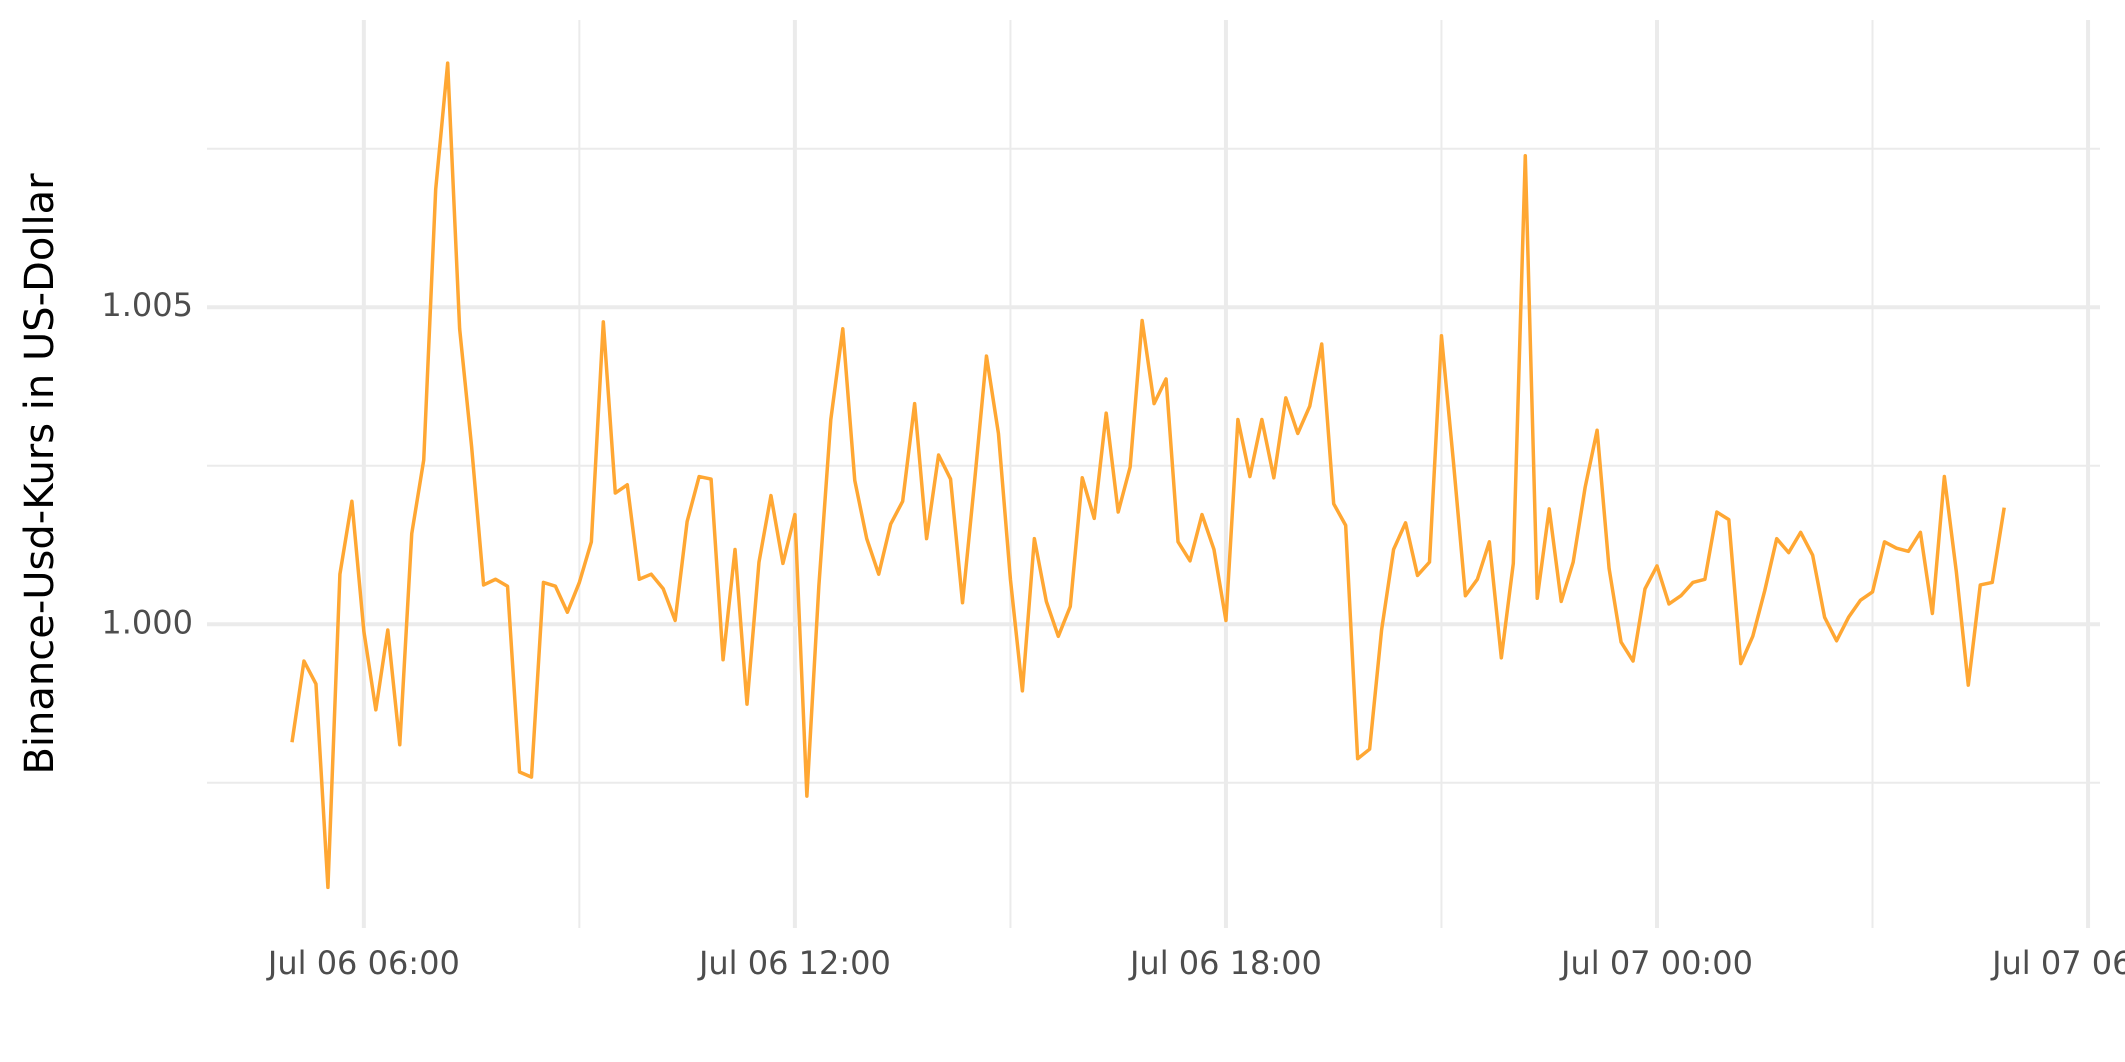 The height and width of the screenshot is (1062, 2125). What do you see at coordinates (40, 474) in the screenshot?
I see `y-axis-title: Binance-Usd-Kurs in US-Dollar` at bounding box center [40, 474].